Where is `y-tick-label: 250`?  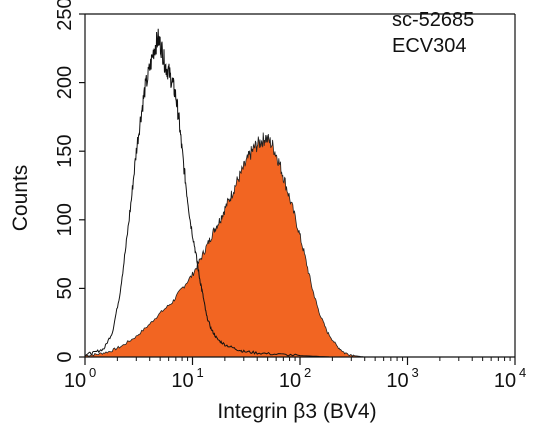 y-tick-label: 250 is located at coordinates (65, 15).